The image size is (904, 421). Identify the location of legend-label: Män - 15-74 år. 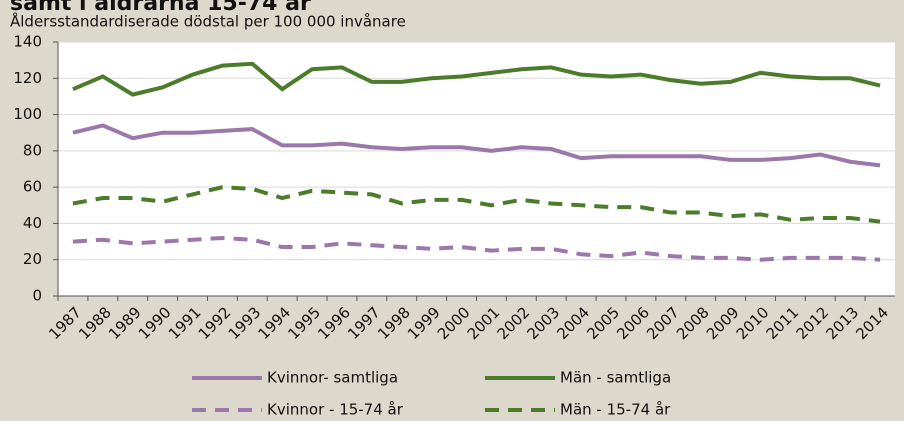
(615, 410).